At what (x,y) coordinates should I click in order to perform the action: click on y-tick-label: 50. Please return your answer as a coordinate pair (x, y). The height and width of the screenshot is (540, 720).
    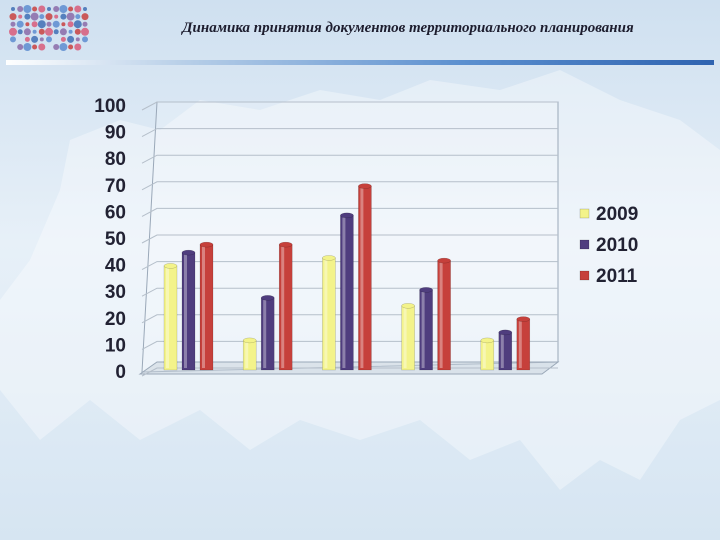
    Looking at the image, I should click on (115, 239).